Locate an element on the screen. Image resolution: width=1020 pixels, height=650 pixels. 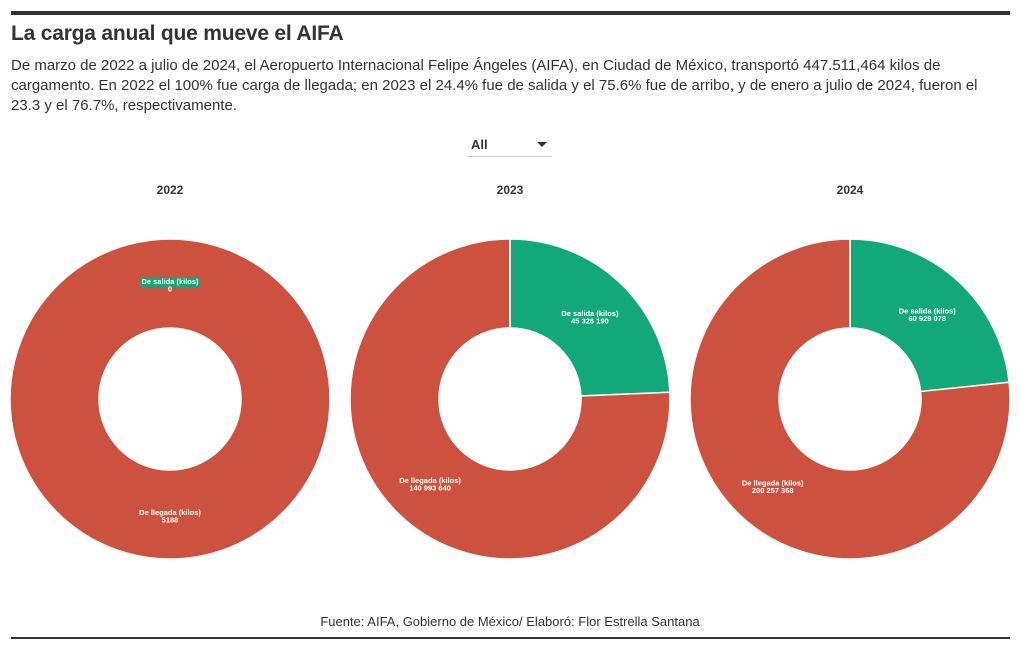
data-label-2024-llegada-category: De llegada (kilos) is located at coordinates (773, 482).